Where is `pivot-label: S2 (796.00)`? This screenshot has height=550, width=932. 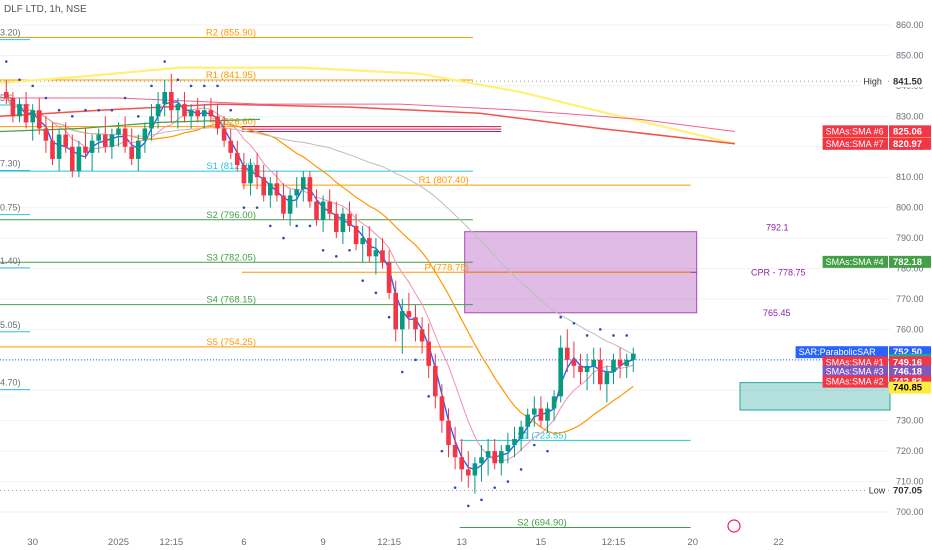 pivot-label: S2 (796.00) is located at coordinates (231, 215).